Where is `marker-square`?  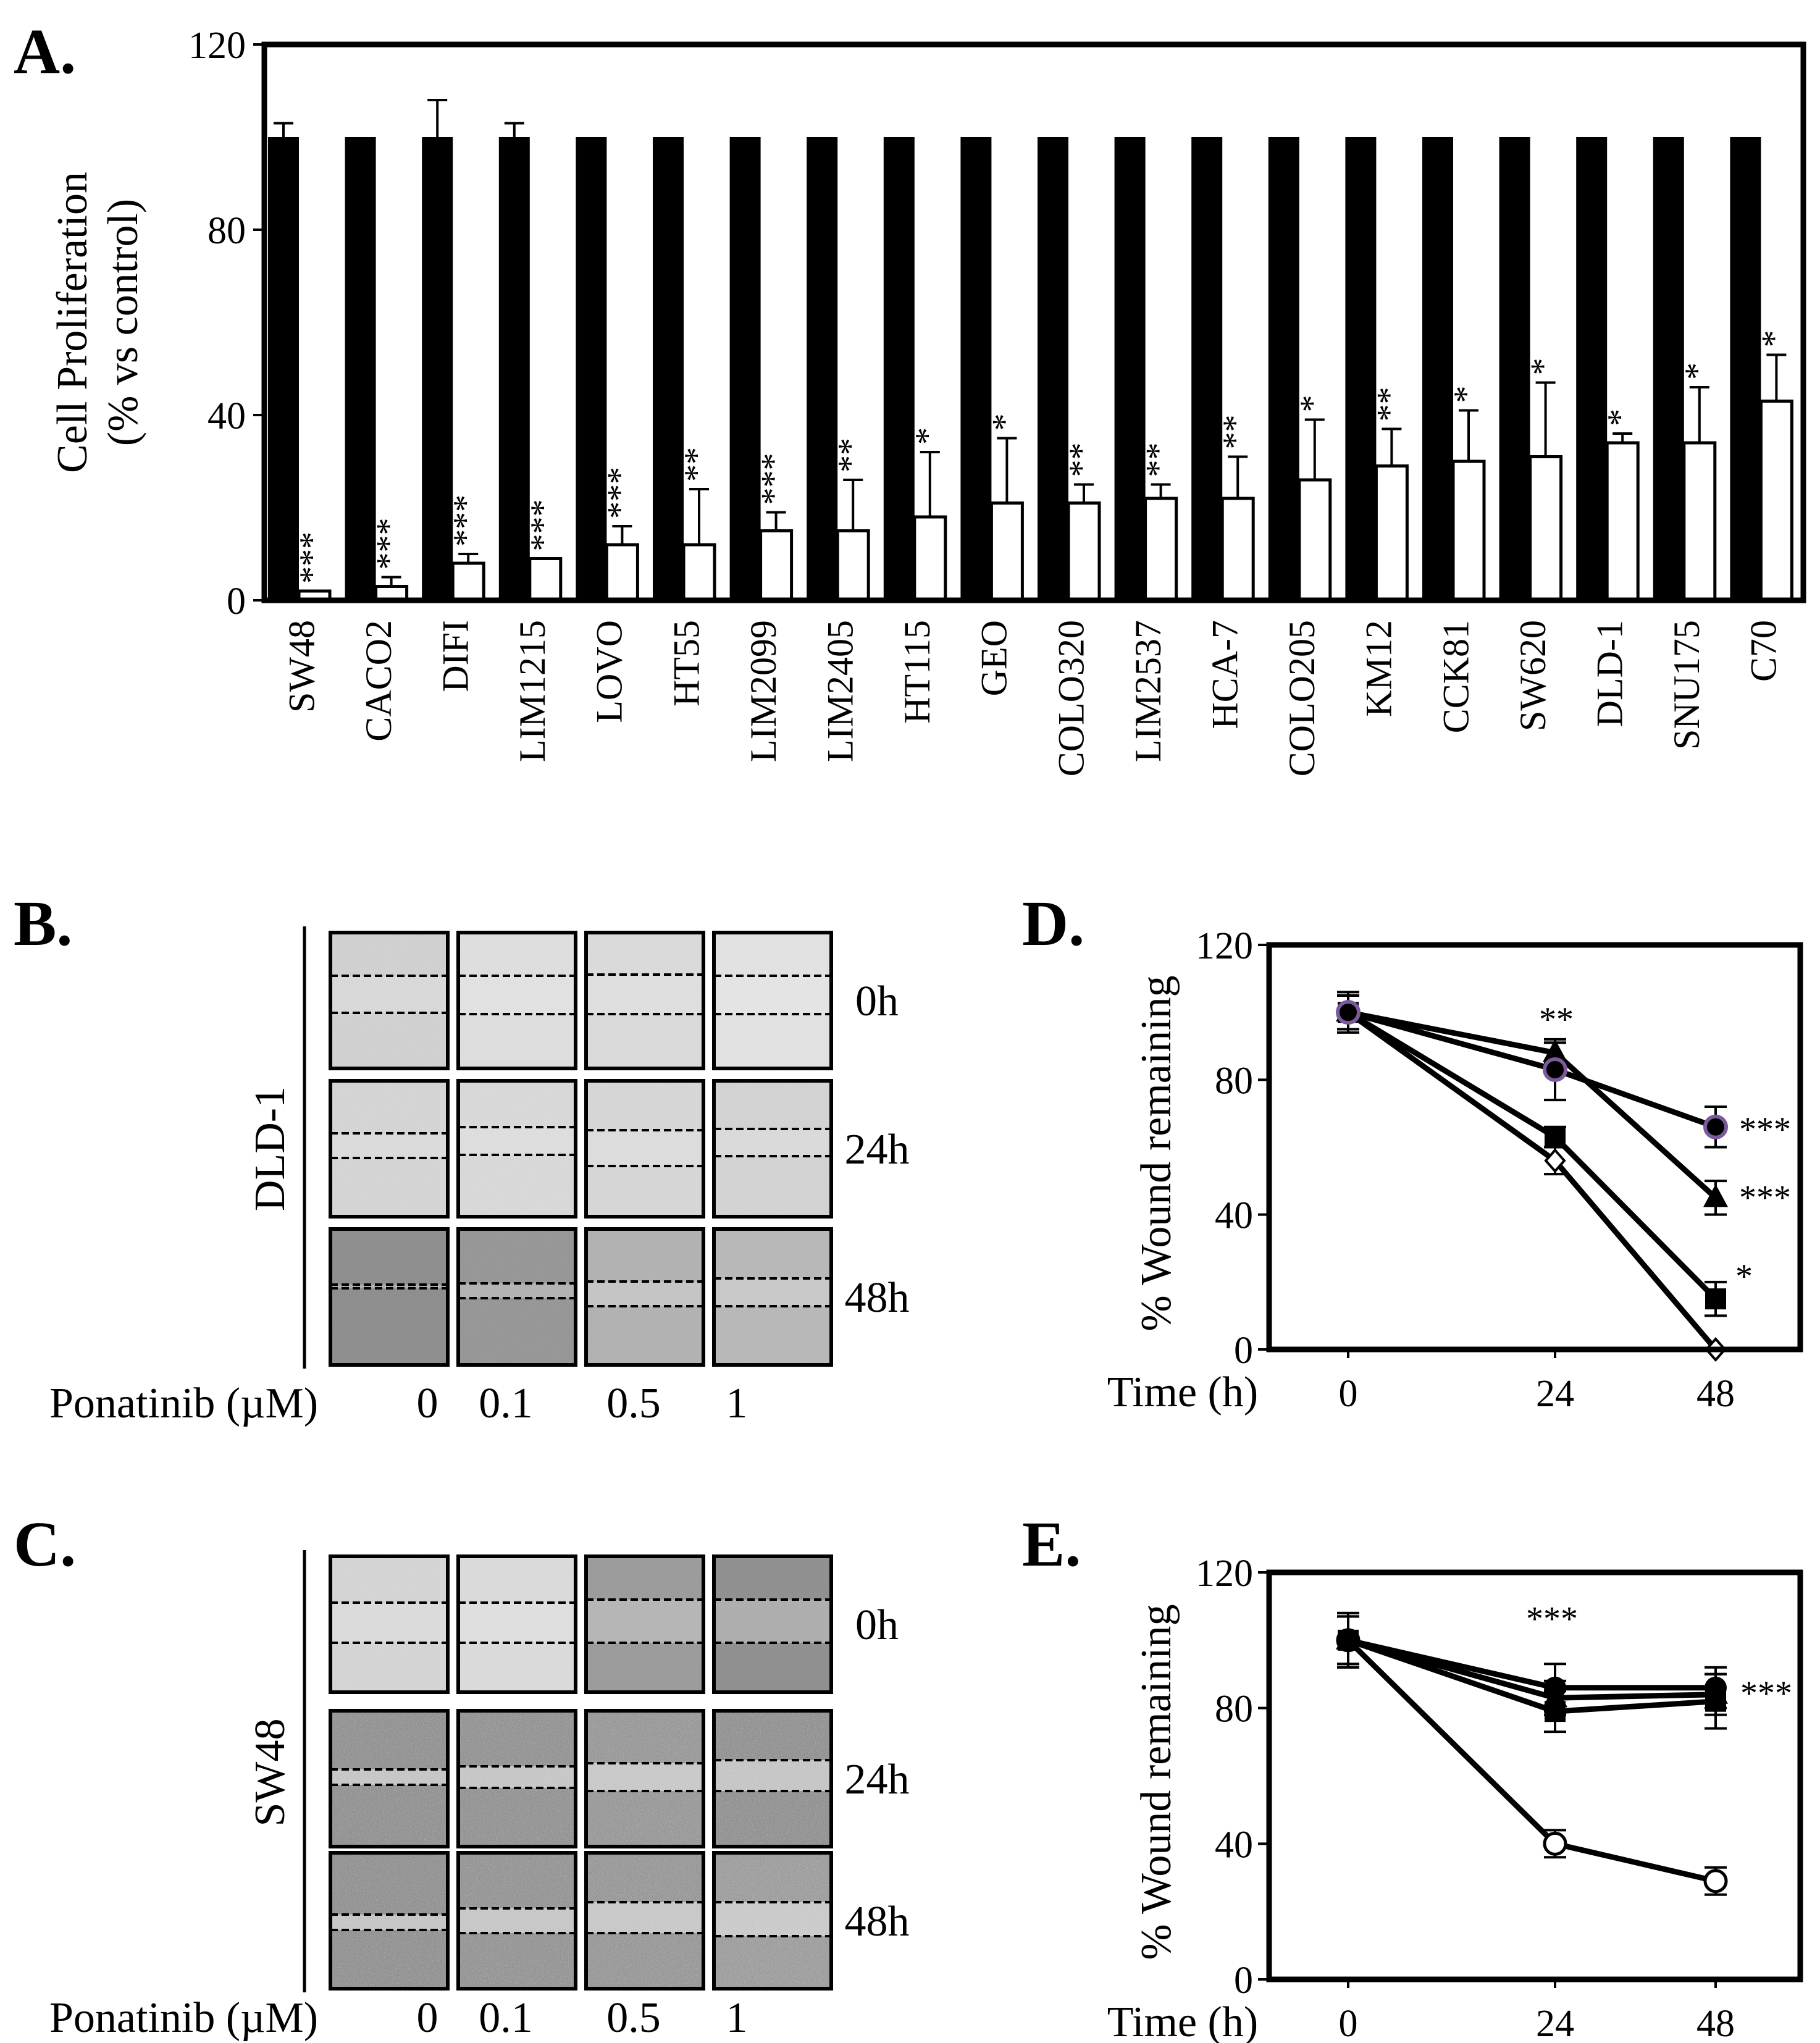 marker-square is located at coordinates (1555, 1137).